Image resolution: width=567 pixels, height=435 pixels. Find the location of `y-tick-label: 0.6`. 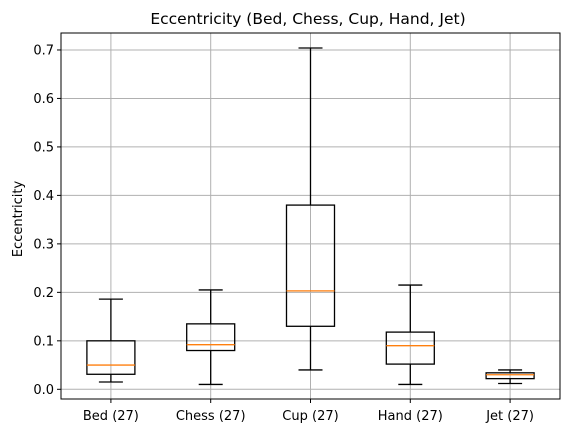

y-tick-label: 0.6 is located at coordinates (43, 99).